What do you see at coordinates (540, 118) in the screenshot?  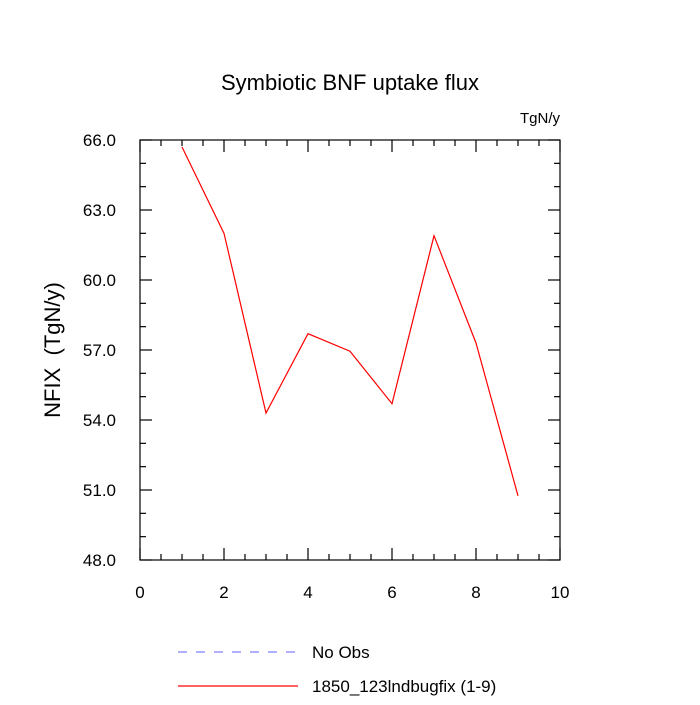 I see `units-label: TgN/y` at bounding box center [540, 118].